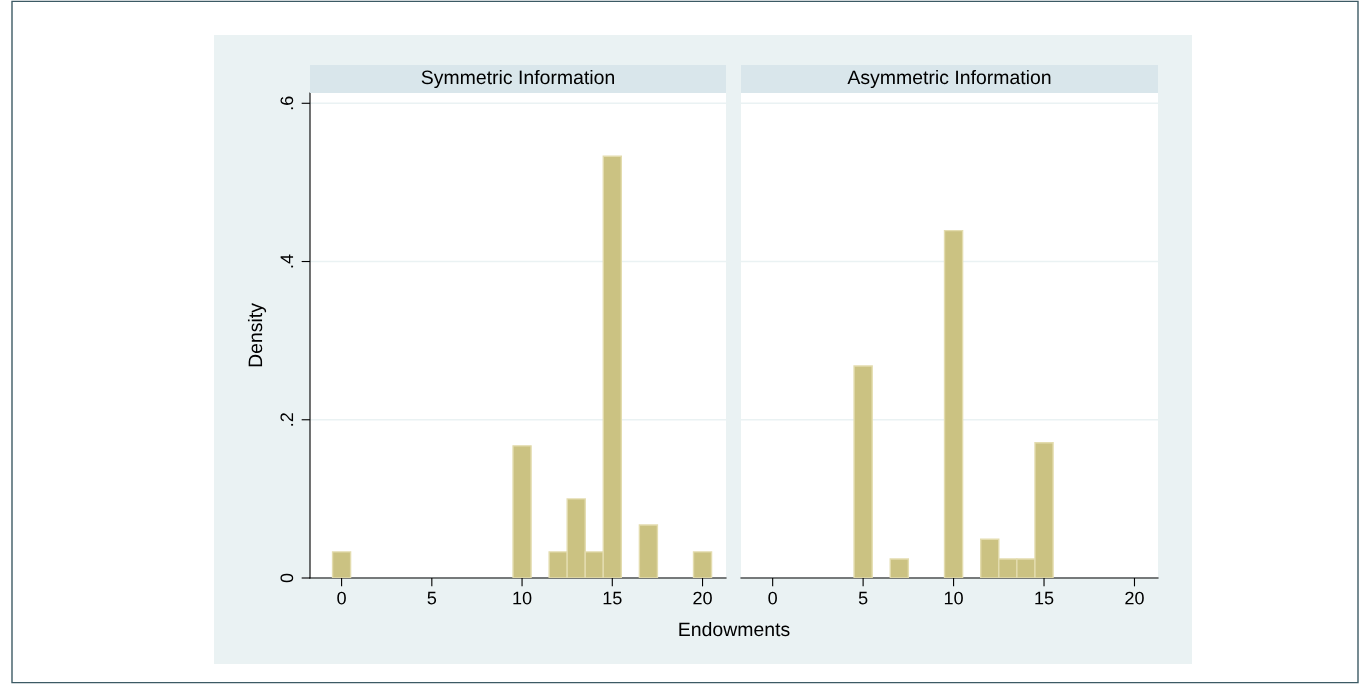 This screenshot has width=1360, height=684. What do you see at coordinates (287, 261) in the screenshot?
I see `y-tick-label: .4` at bounding box center [287, 261].